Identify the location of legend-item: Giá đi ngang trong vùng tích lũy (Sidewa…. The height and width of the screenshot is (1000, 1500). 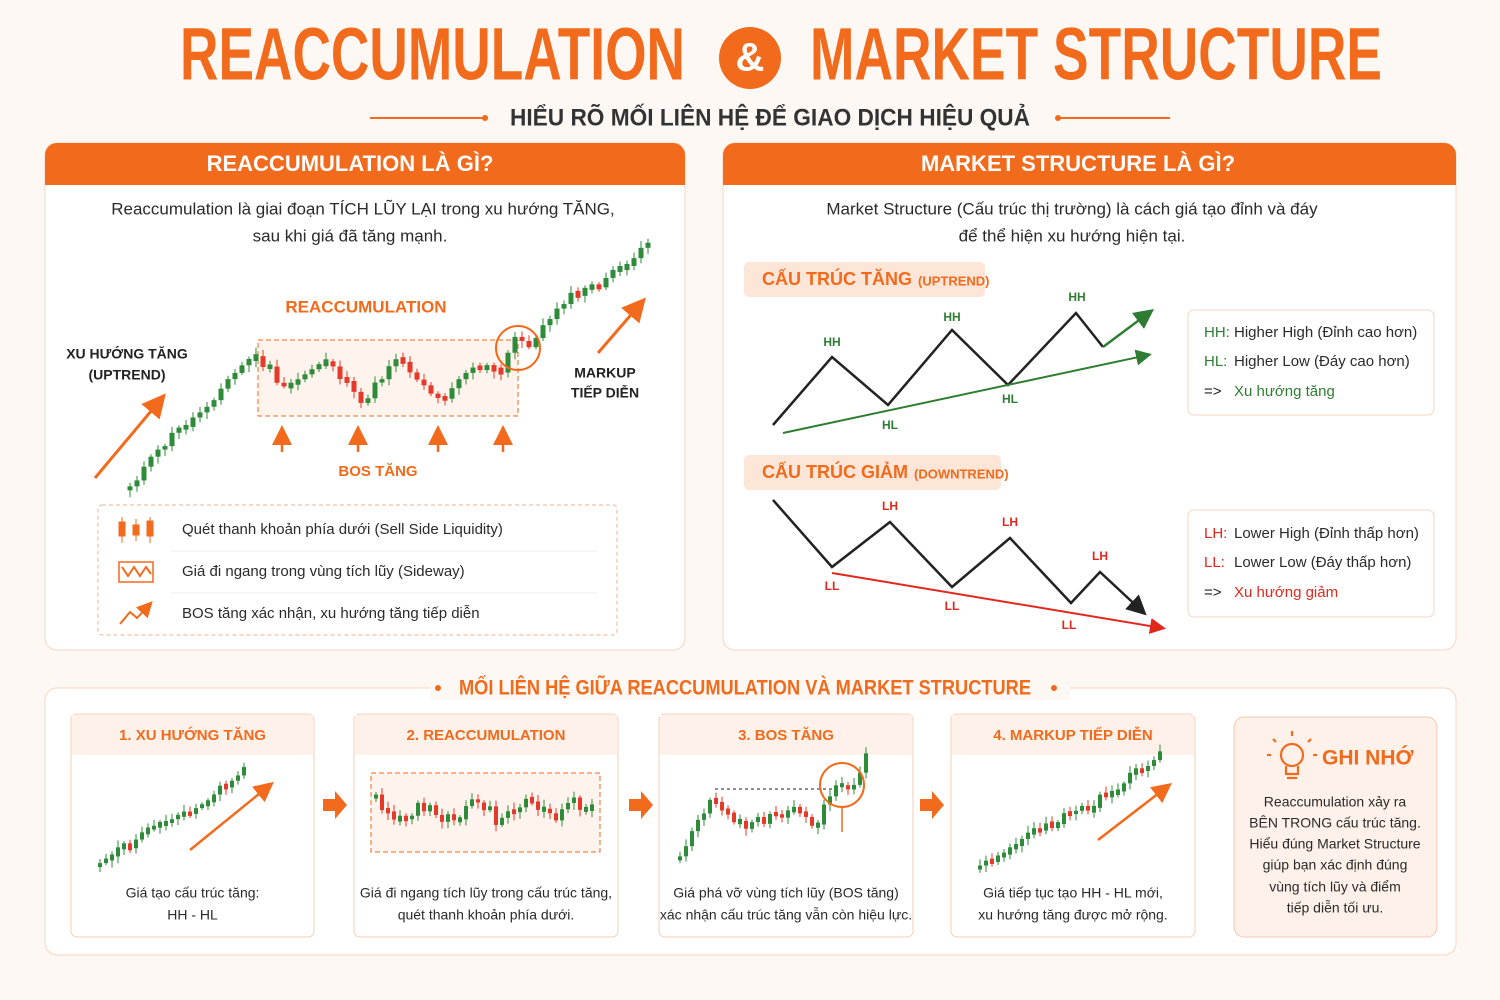
(323, 571).